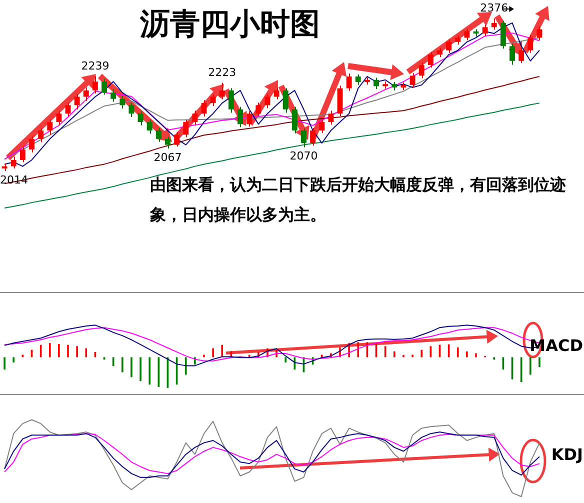  I want to click on text: KDJ, so click(567, 454).